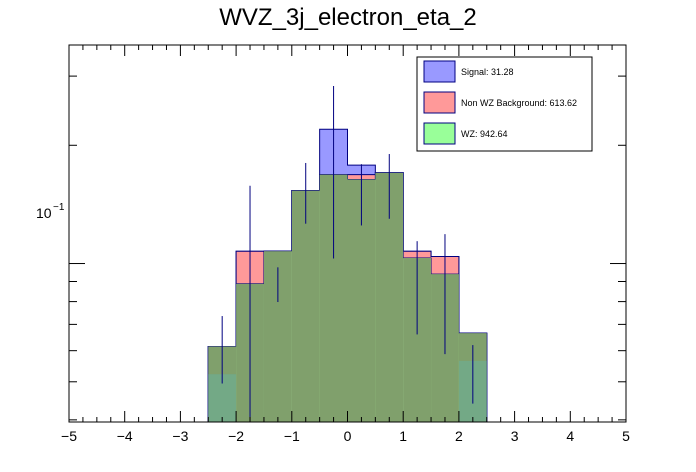 The image size is (696, 472). I want to click on x-tick-label-2: −3, so click(180, 436).